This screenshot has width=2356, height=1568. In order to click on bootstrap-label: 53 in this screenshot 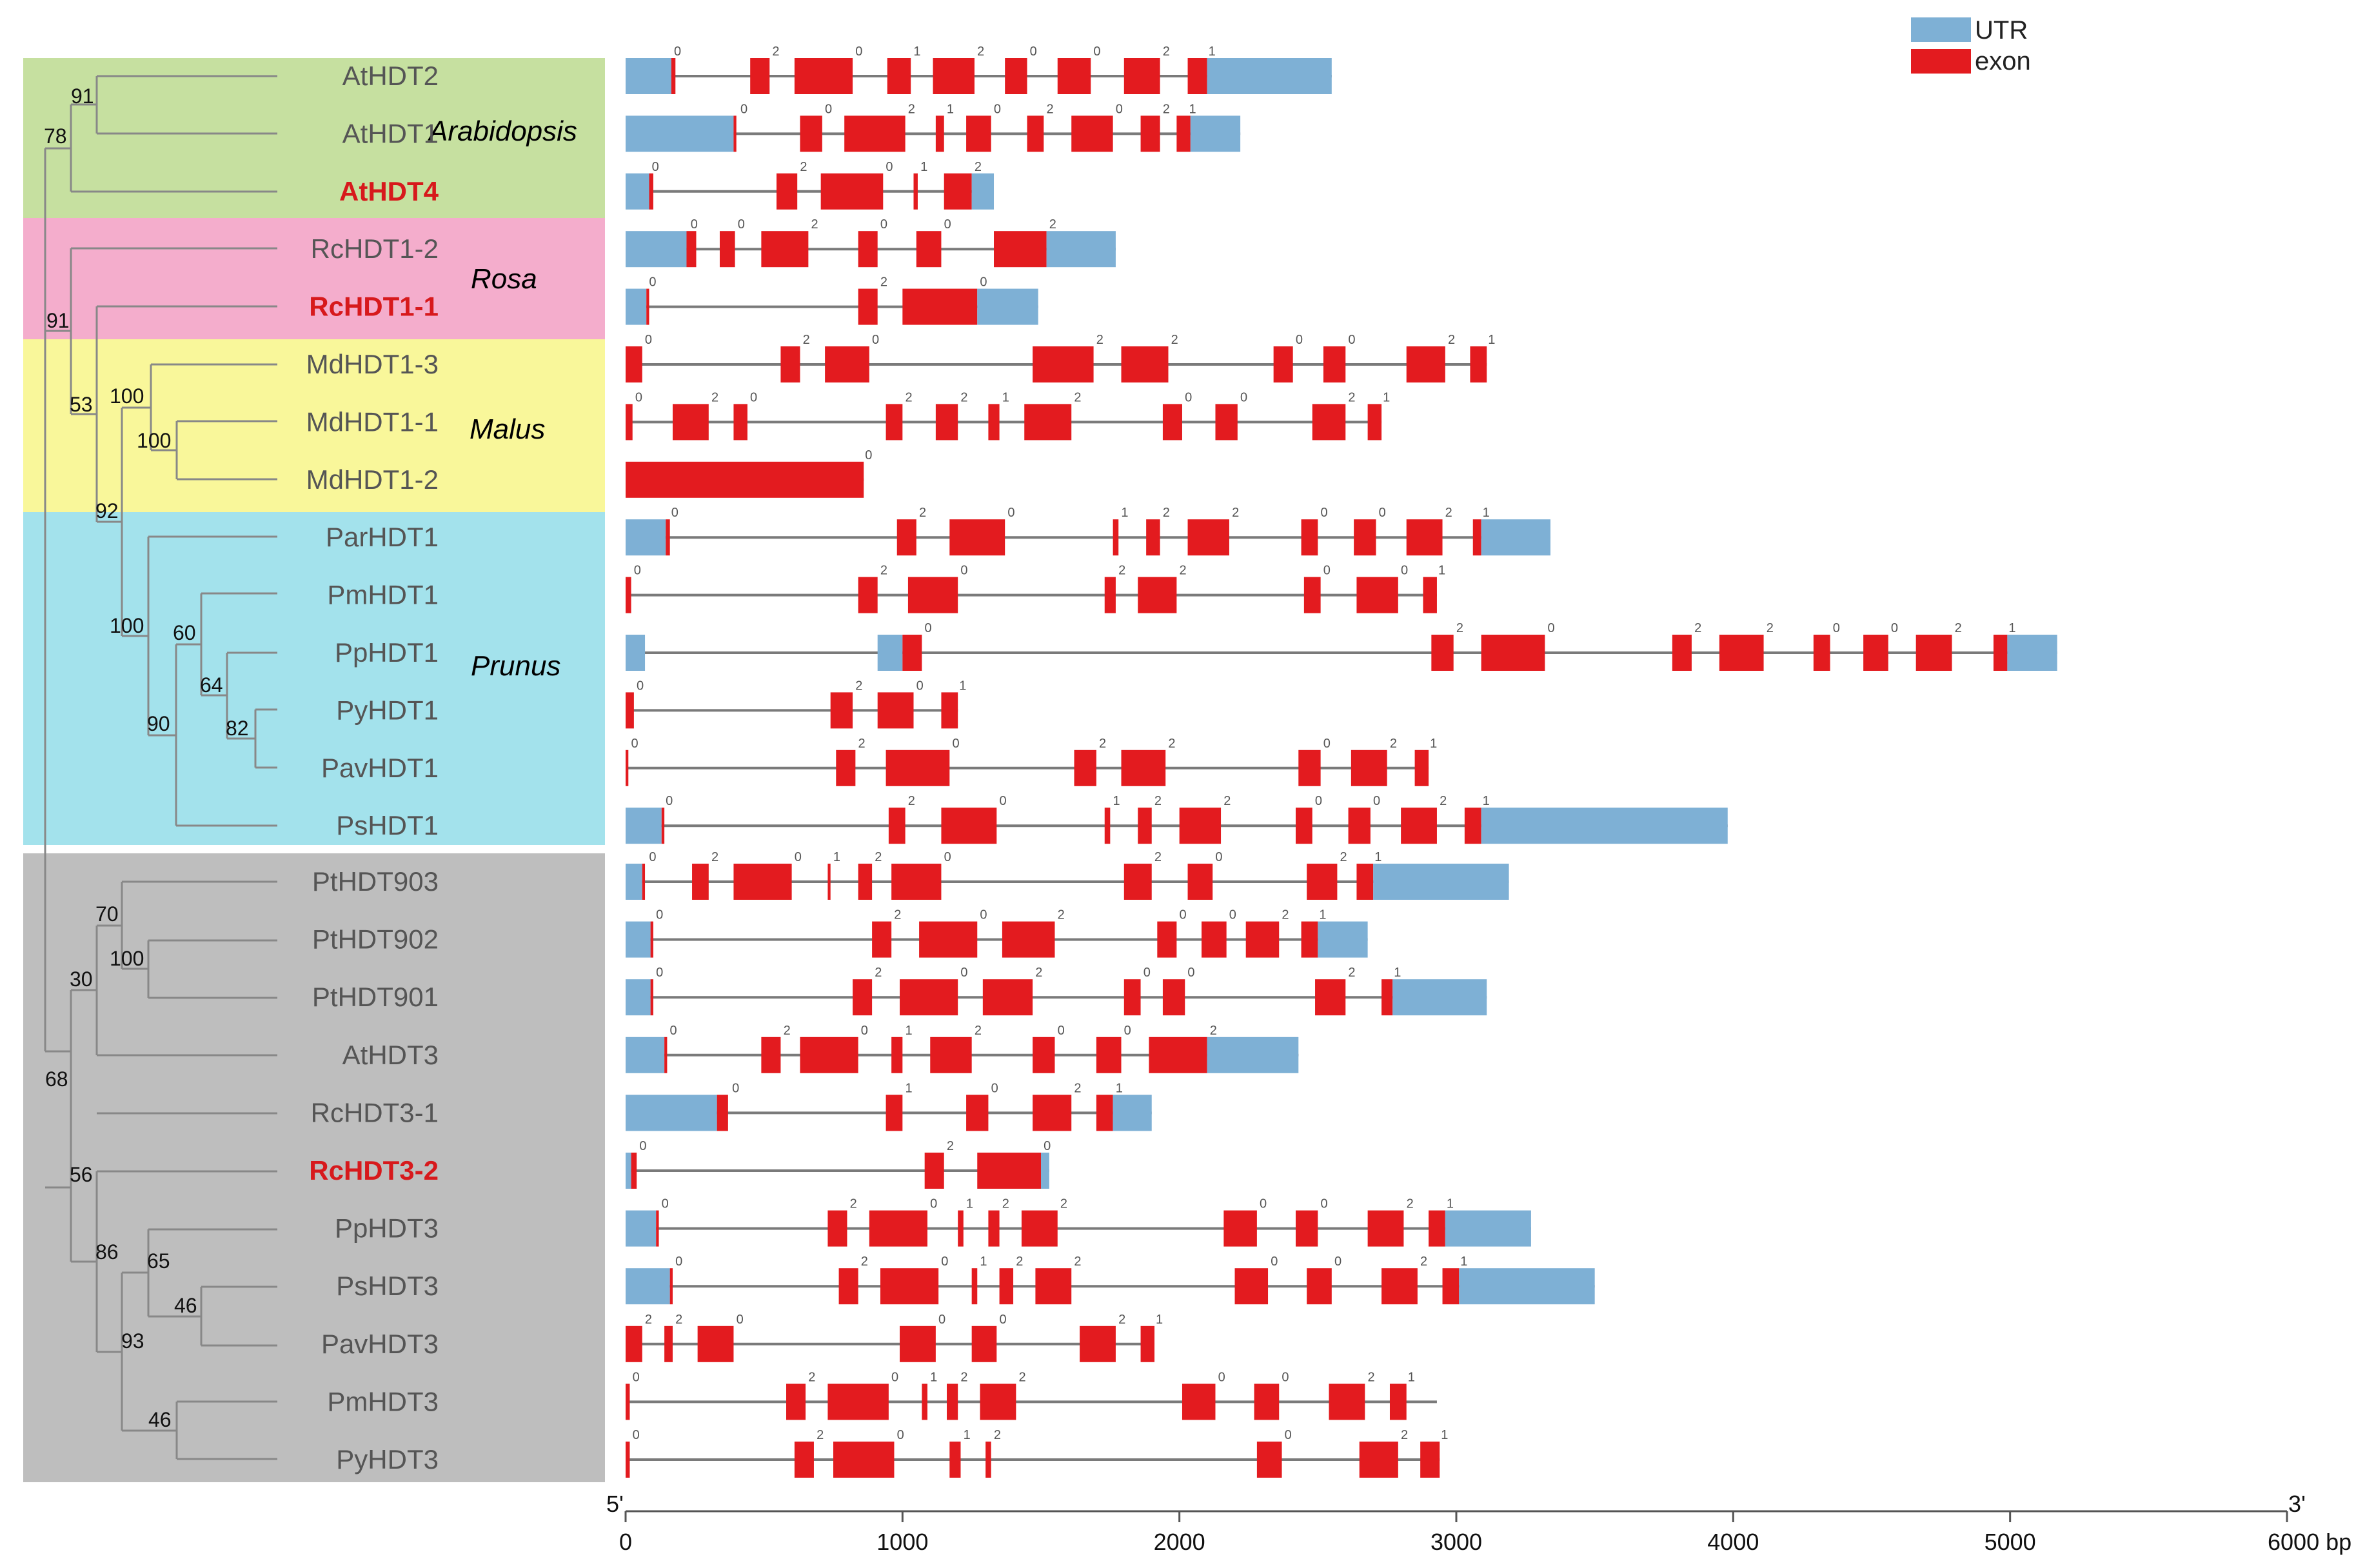, I will do `click(81, 404)`.